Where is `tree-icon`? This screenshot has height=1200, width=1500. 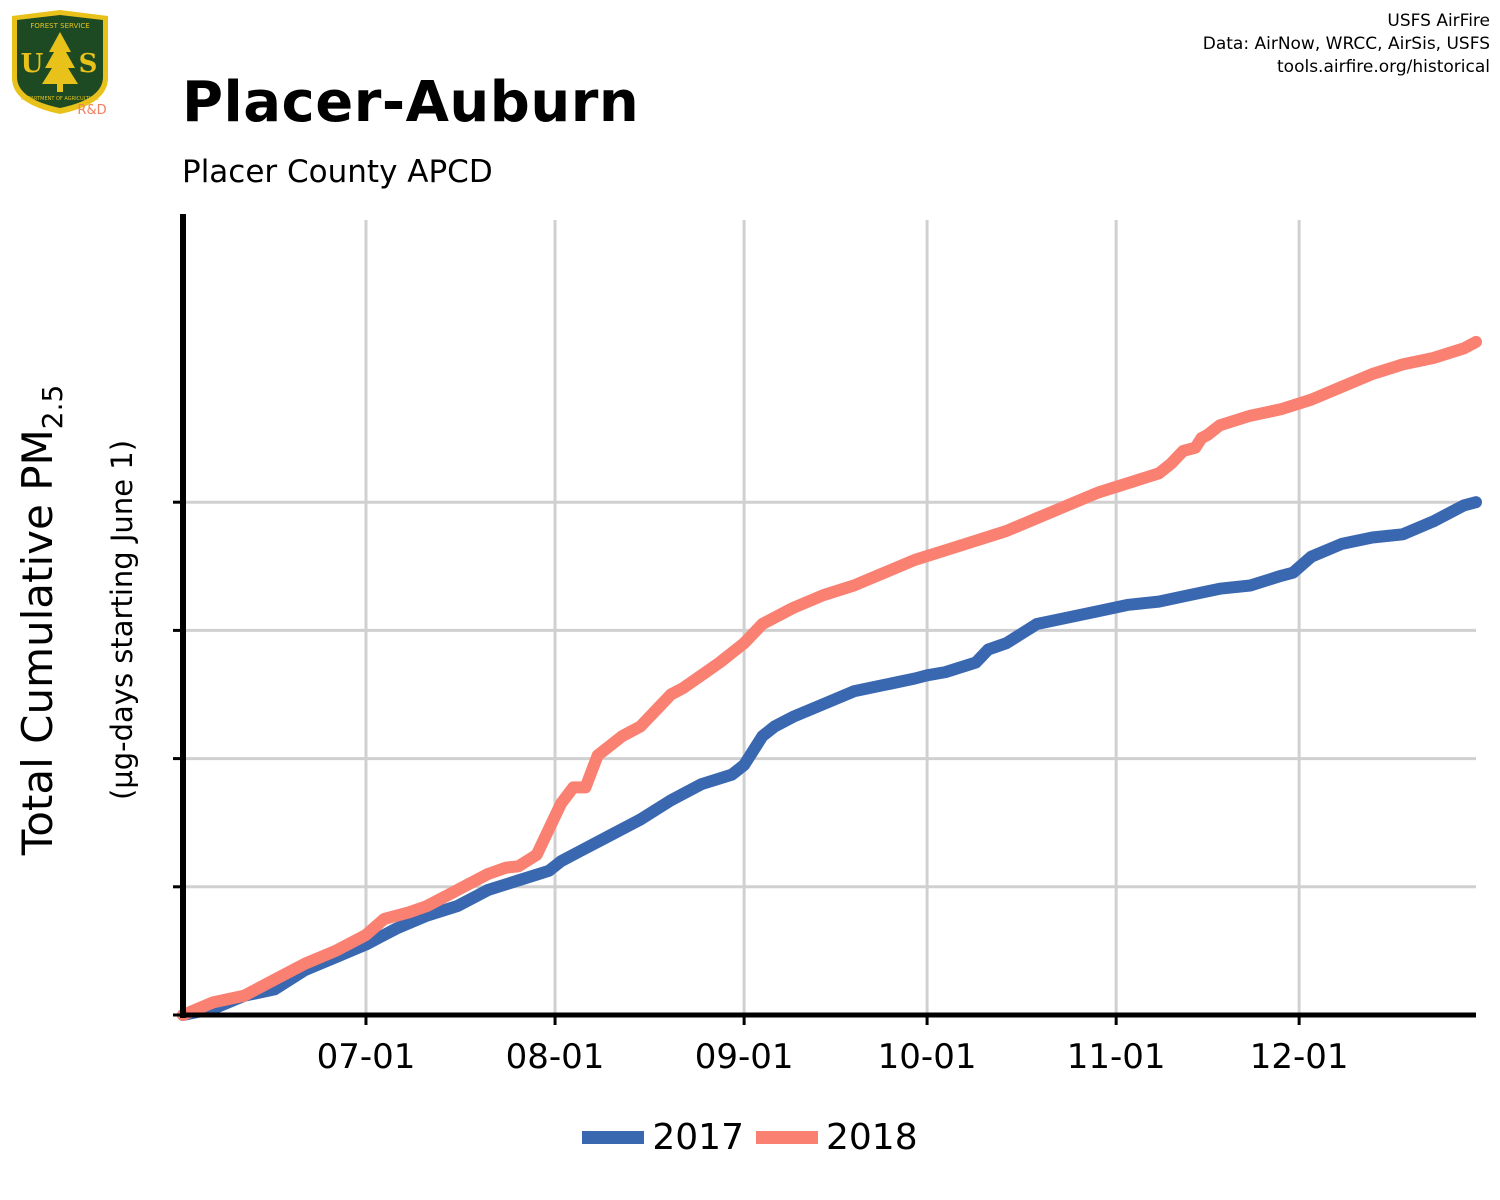
tree-icon is located at coordinates (60, 62).